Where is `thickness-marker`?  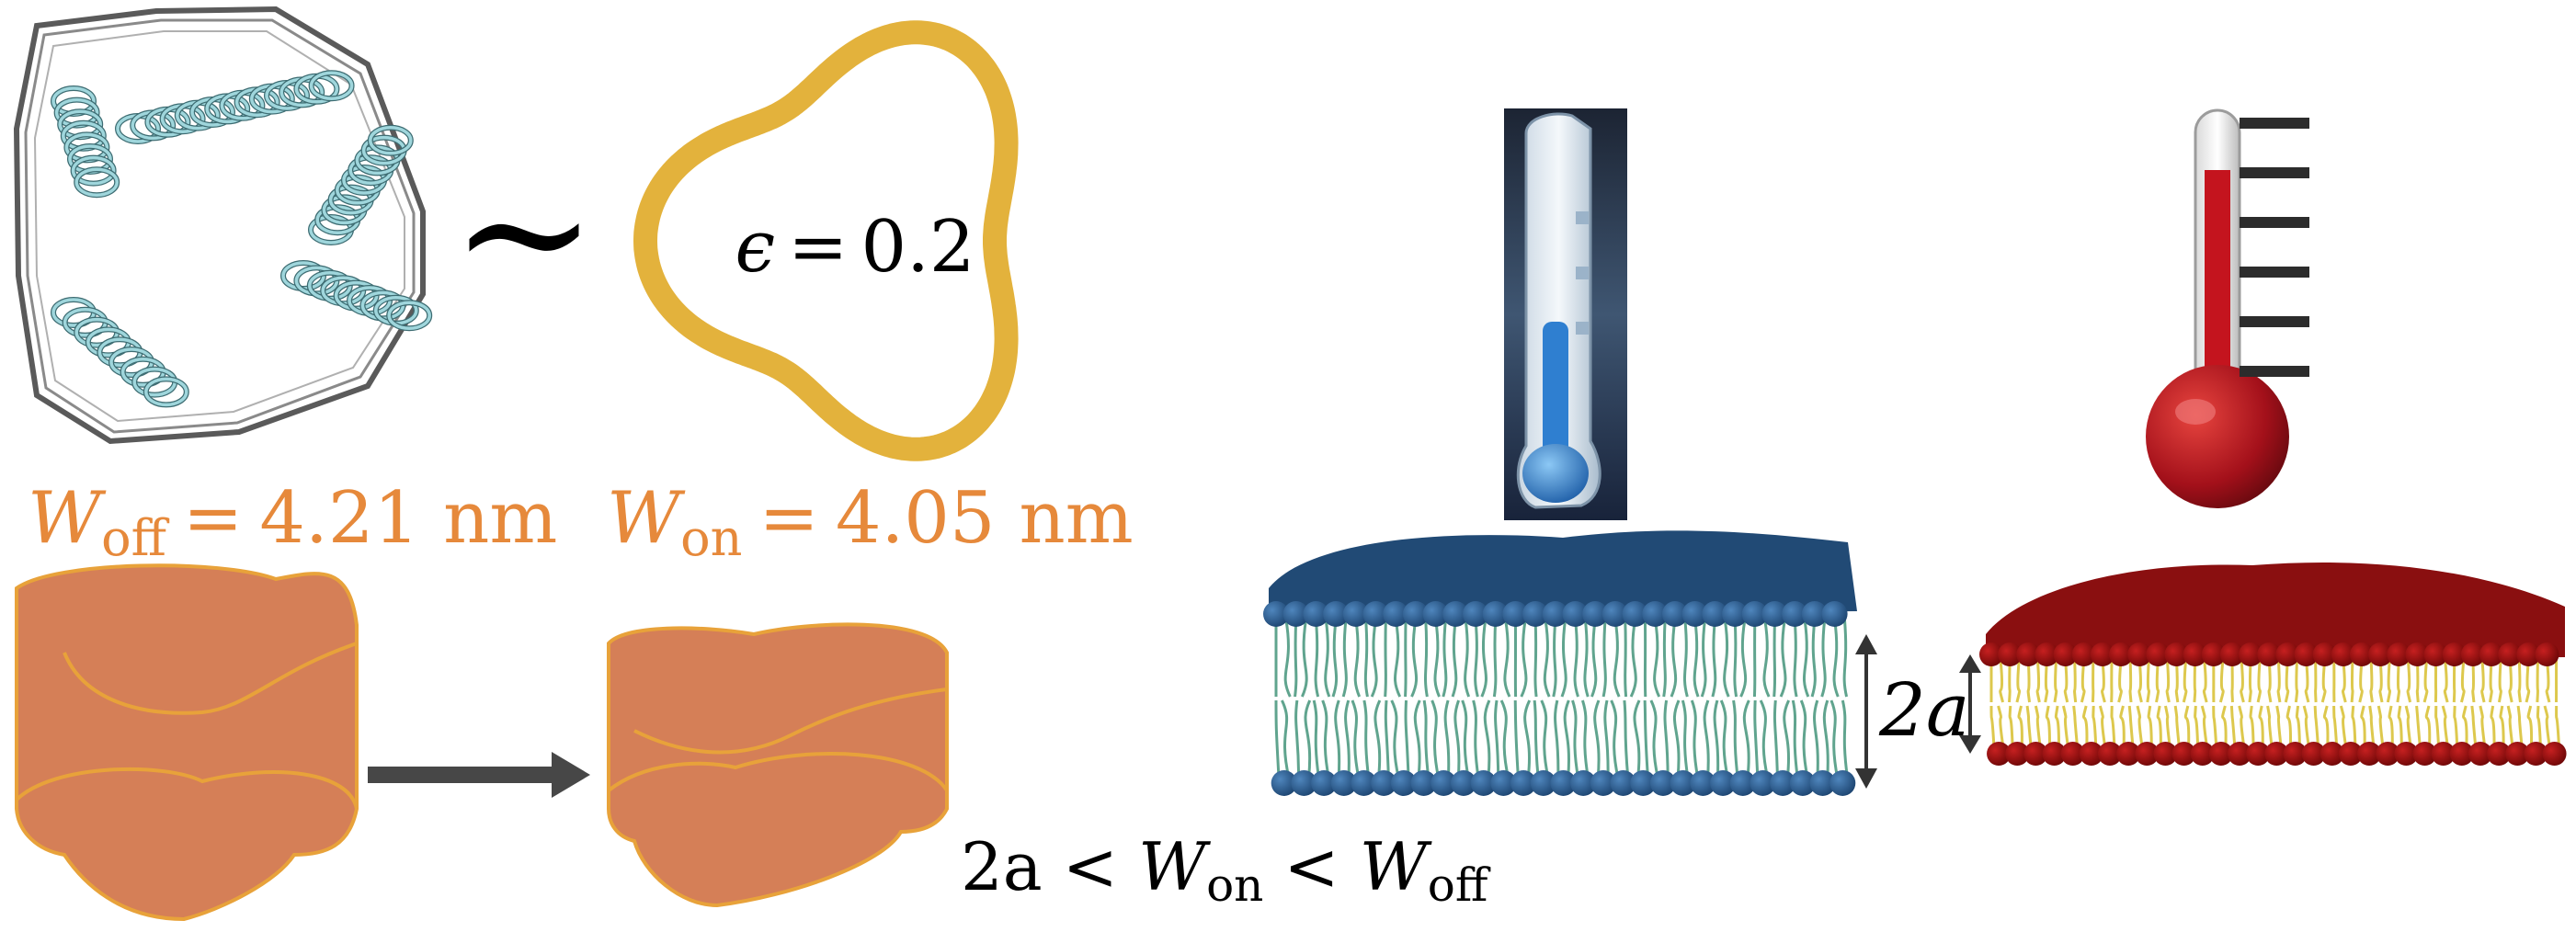
thickness-marker is located at coordinates (1918, 711).